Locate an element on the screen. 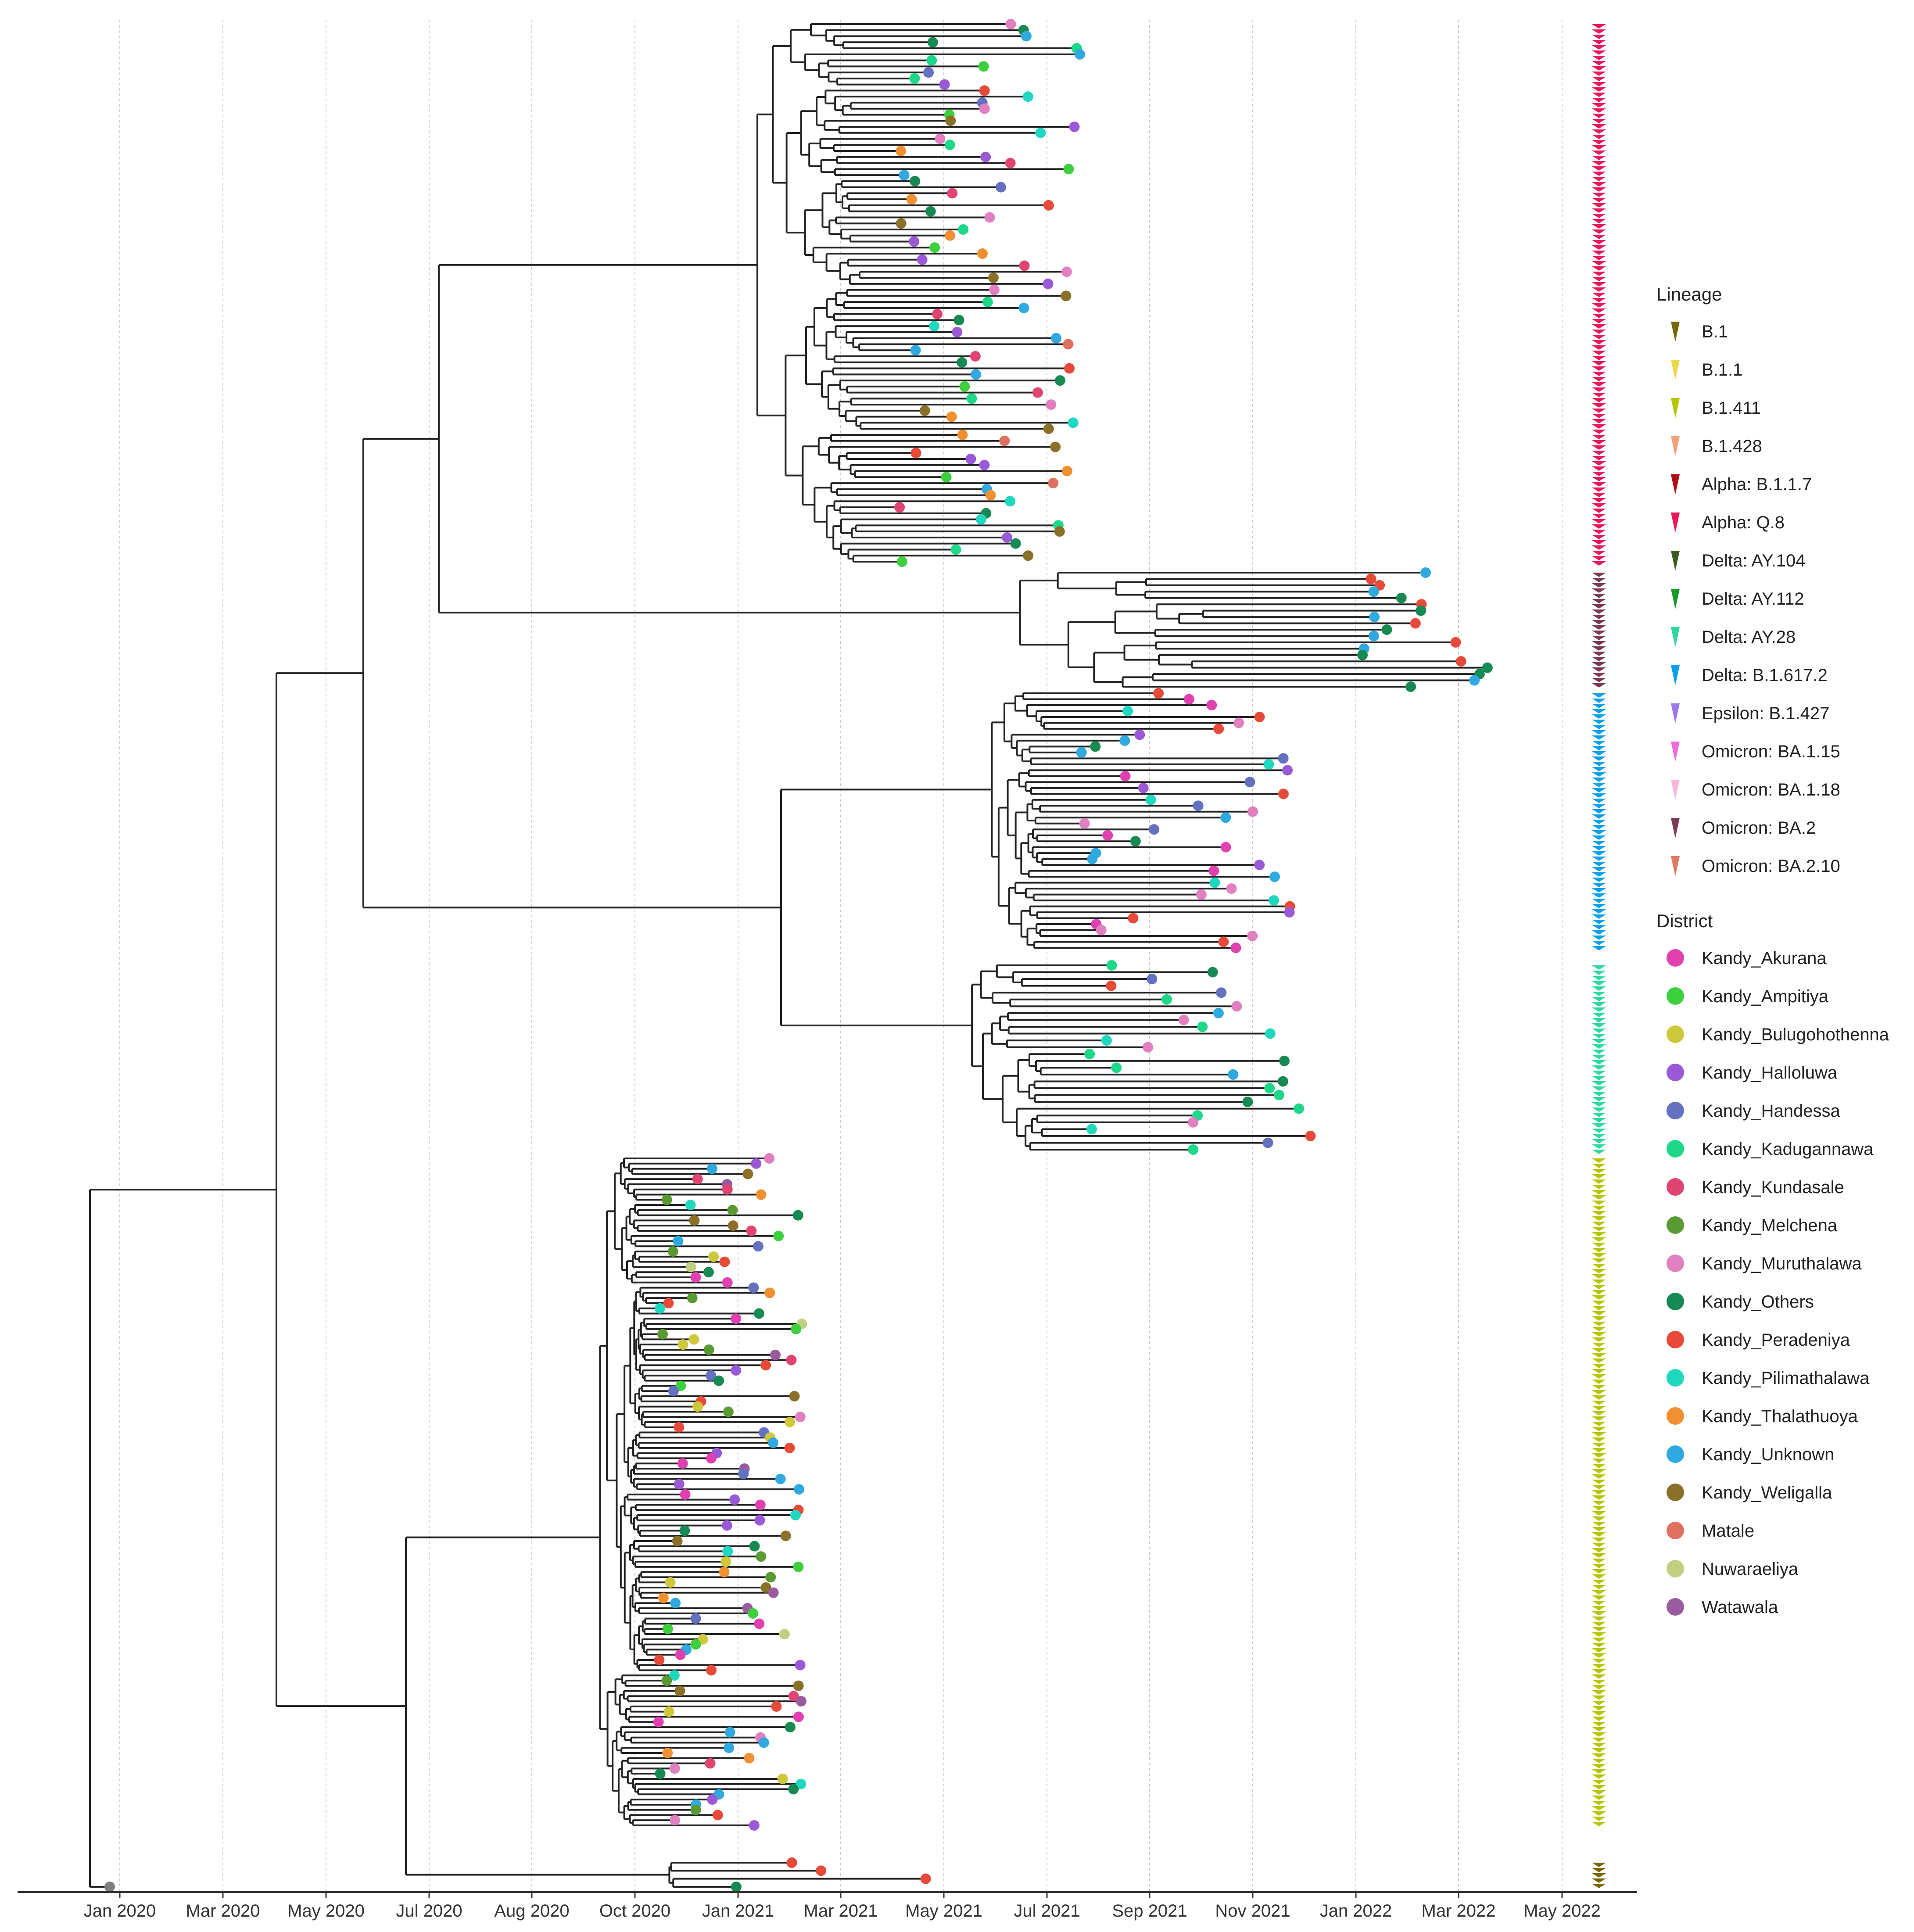 The image size is (1914, 1932). x-tick-label: Jan 2021 is located at coordinates (738, 1911).